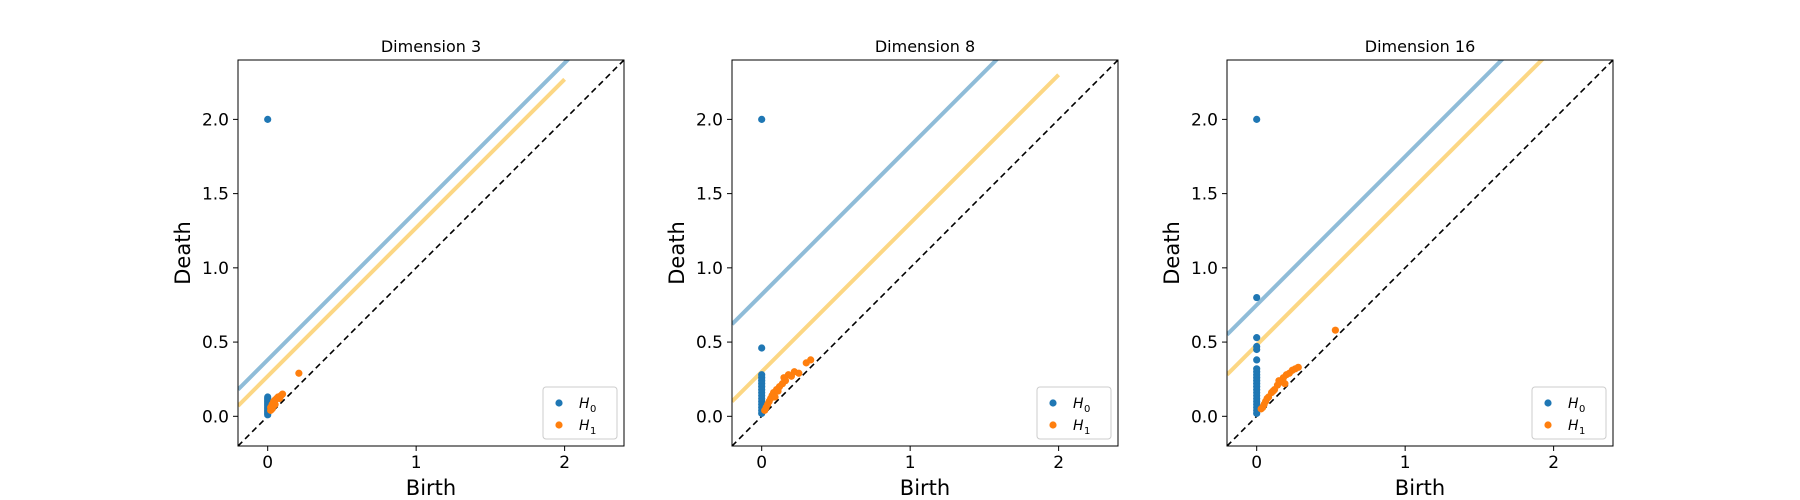 This screenshot has width=1800, height=500. I want to click on chart-title: Dimension 3, so click(431, 46).